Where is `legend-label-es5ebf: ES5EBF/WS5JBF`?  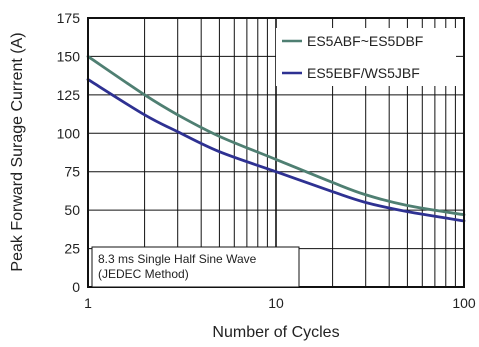 legend-label-es5ebf: ES5EBF/WS5JBF is located at coordinates (363, 73).